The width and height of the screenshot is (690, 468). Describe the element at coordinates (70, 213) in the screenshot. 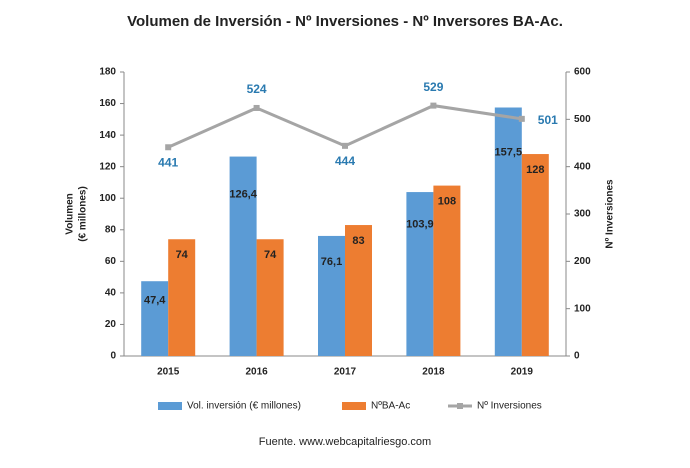

I see `y-axis-label: Volumen` at that location.